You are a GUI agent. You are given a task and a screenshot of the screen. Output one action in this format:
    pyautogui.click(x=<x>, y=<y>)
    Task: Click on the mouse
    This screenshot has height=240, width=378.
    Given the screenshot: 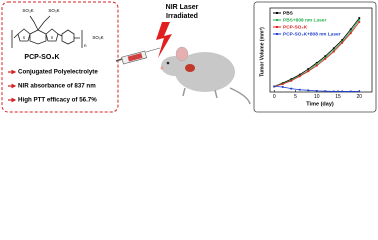 What is the action you would take?
    pyautogui.click(x=205, y=75)
    